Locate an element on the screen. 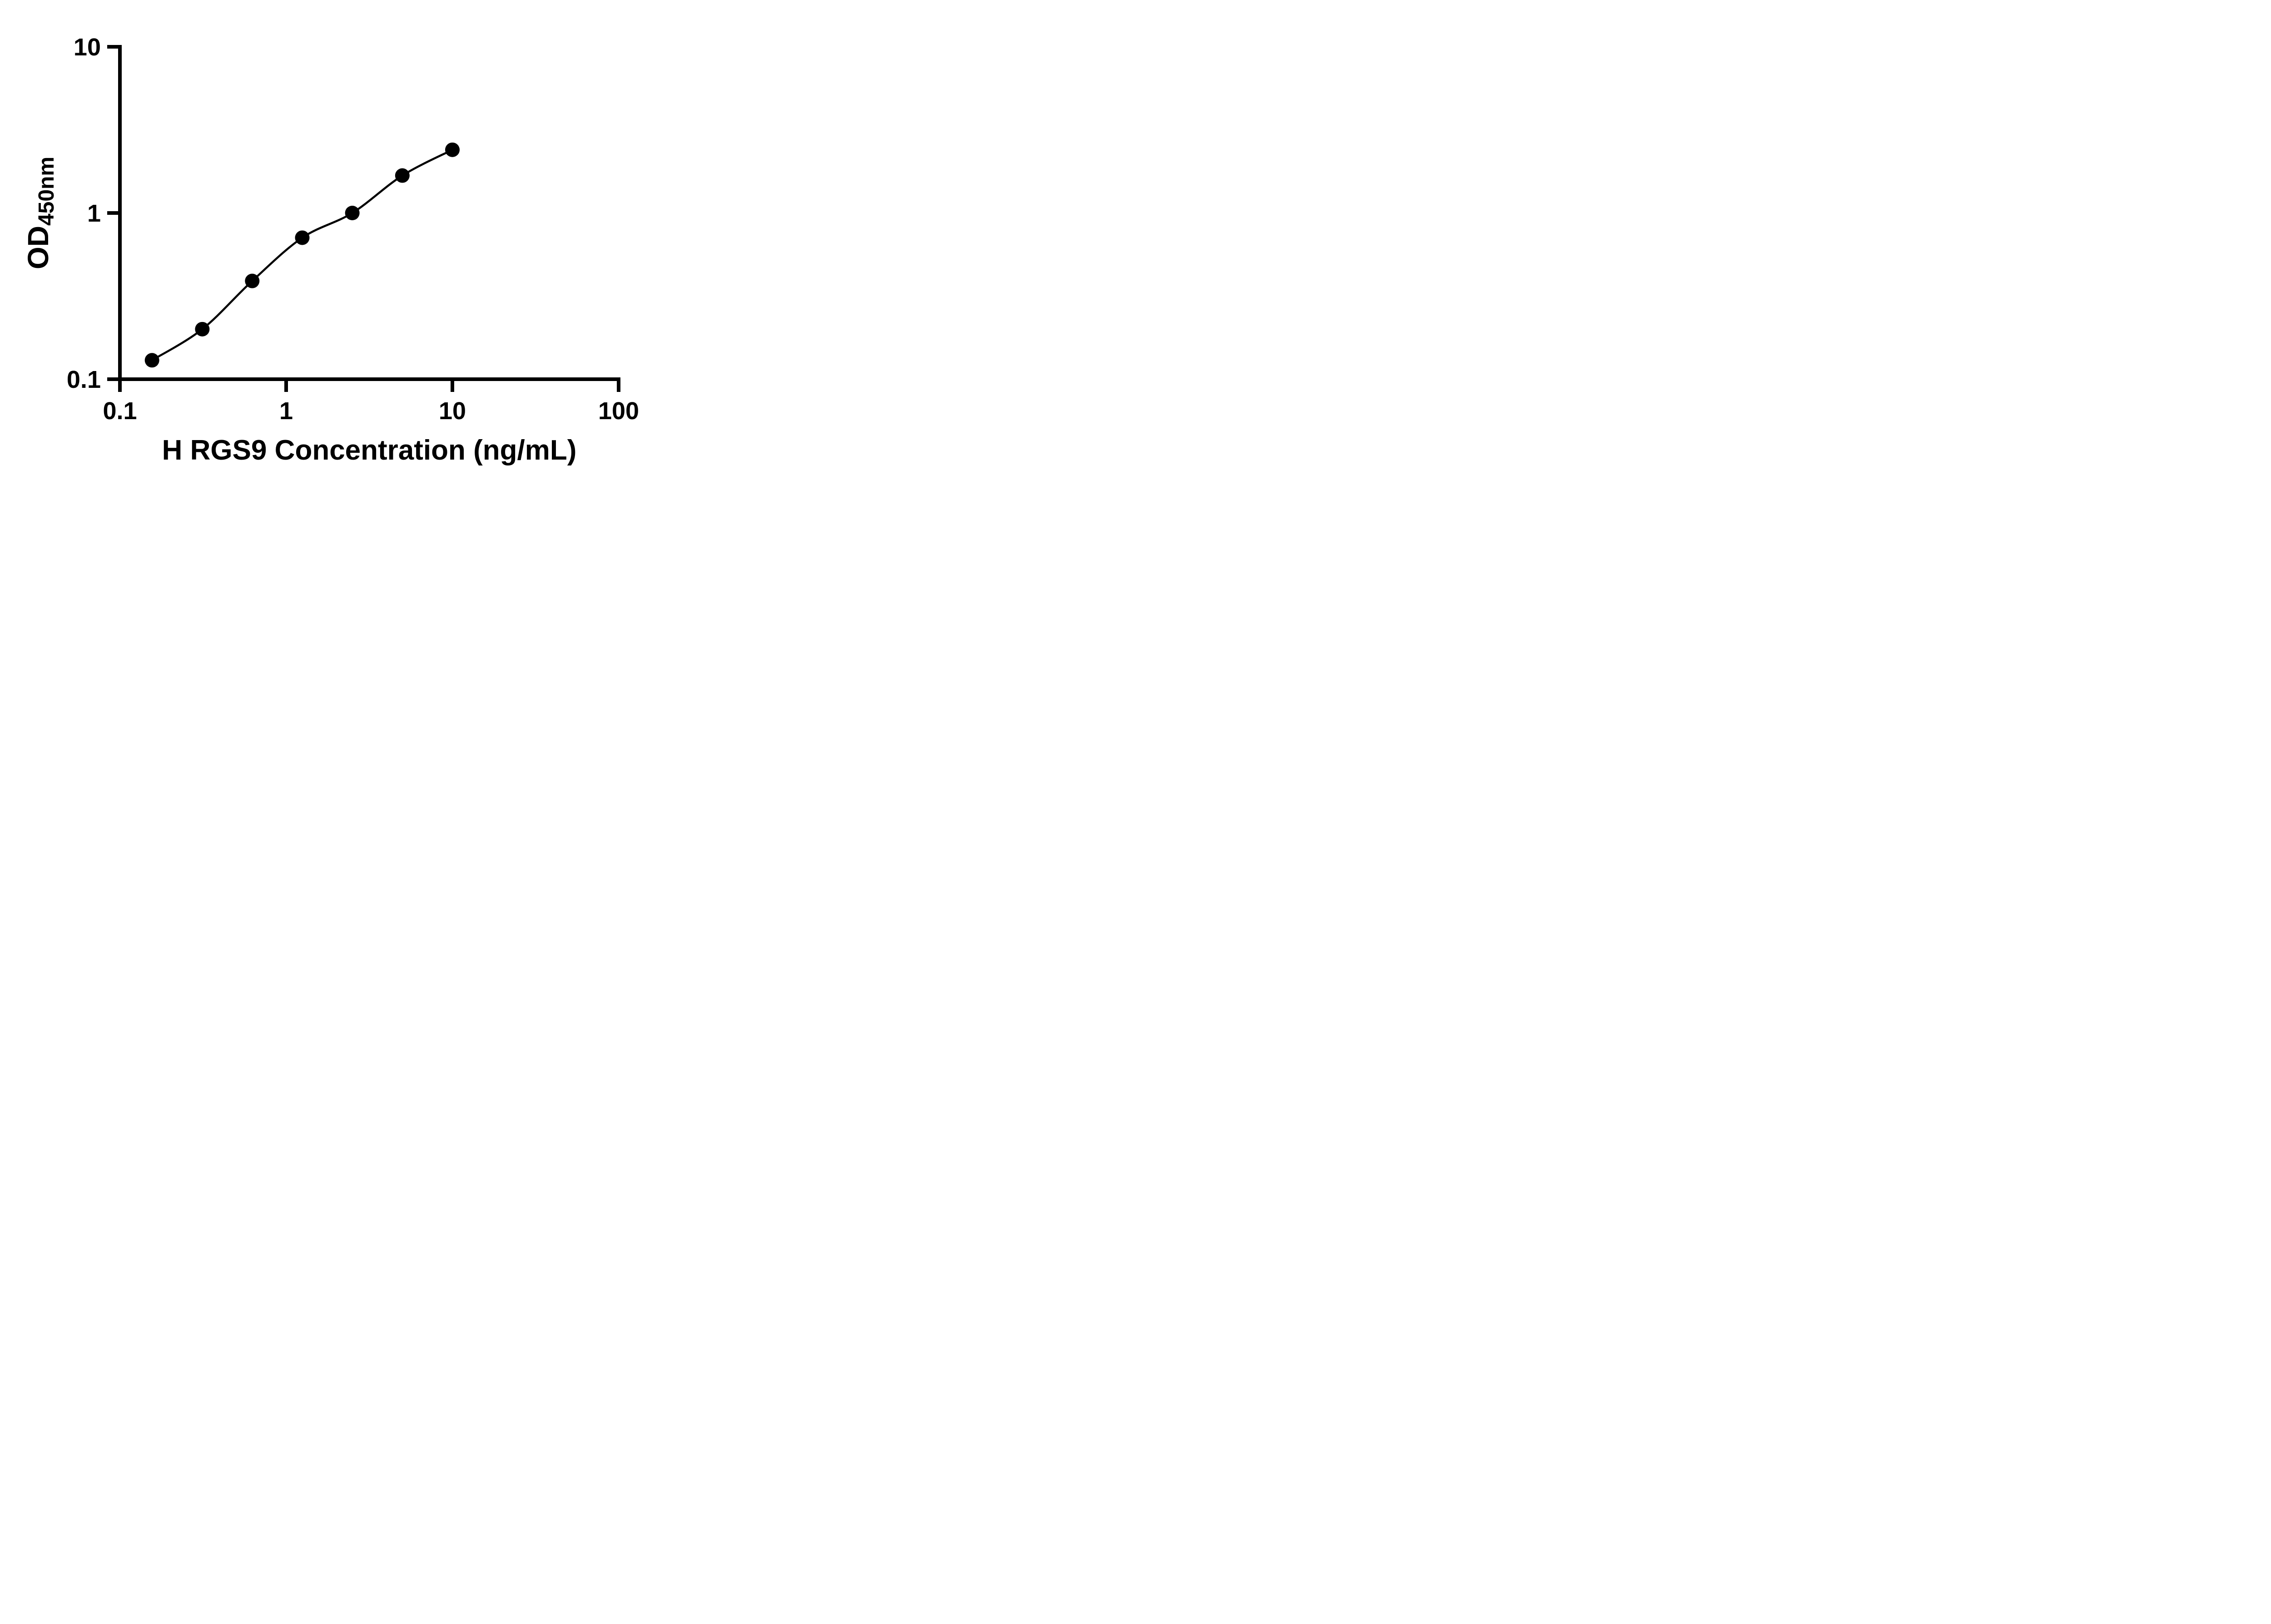  x-tick-label: 100 is located at coordinates (618, 411).